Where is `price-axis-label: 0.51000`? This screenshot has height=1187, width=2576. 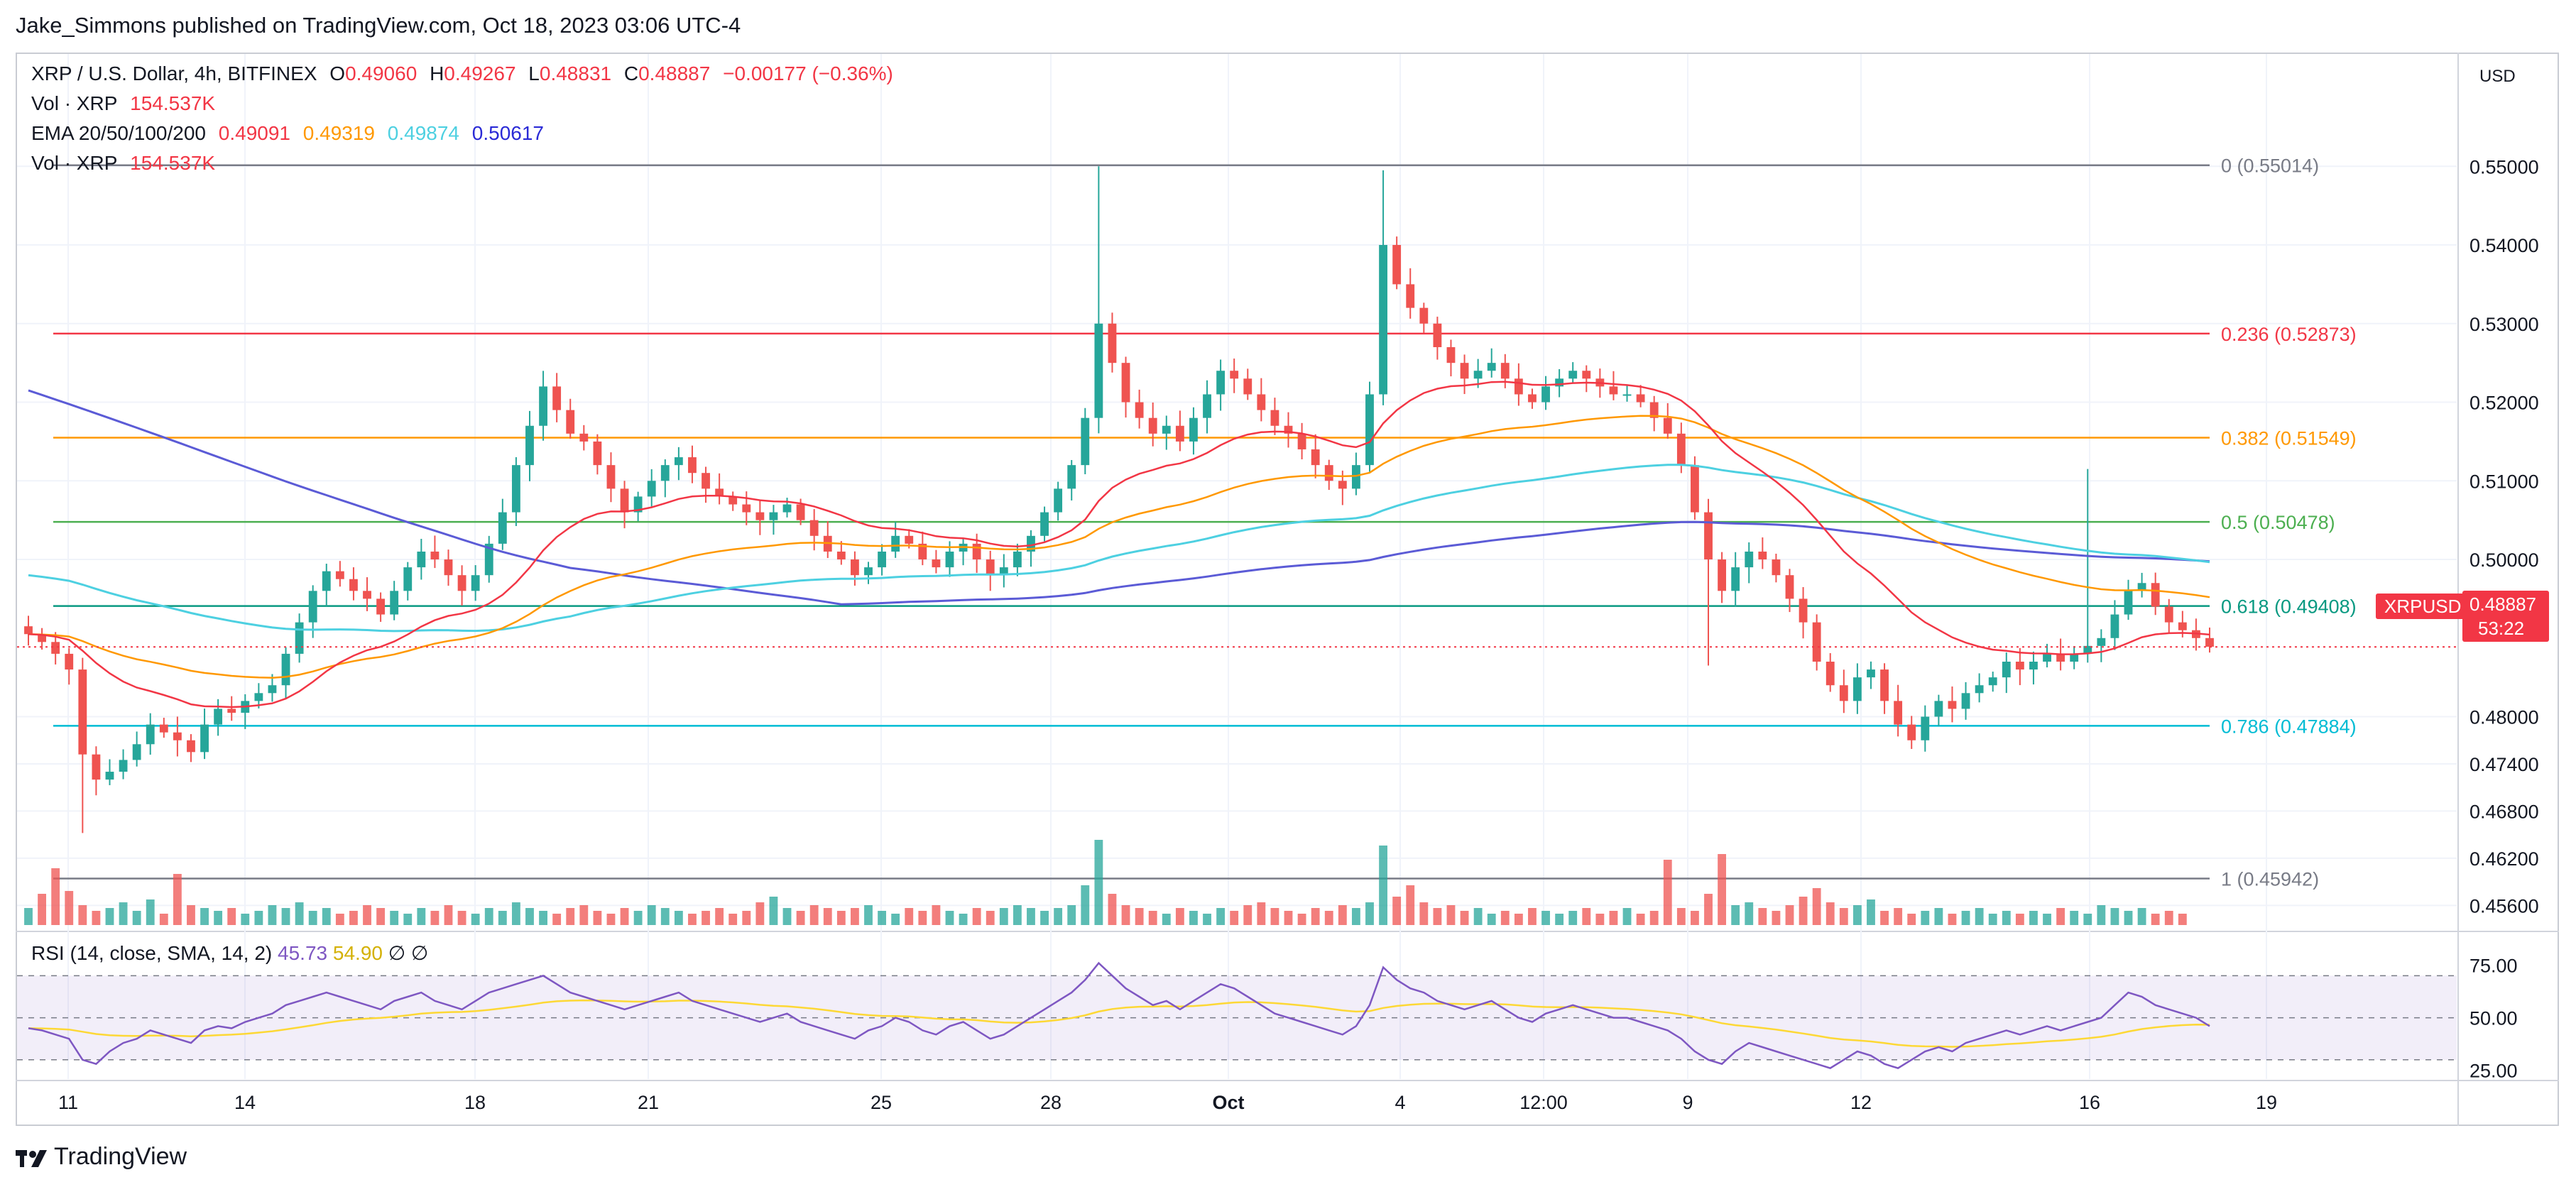 price-axis-label: 0.51000 is located at coordinates (2504, 481).